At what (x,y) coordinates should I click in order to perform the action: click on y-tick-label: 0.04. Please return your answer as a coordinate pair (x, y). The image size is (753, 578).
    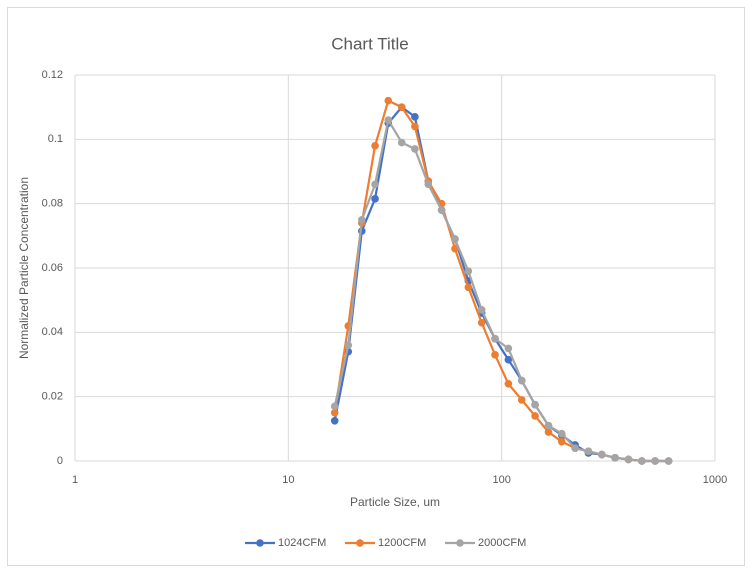
    Looking at the image, I should click on (52, 332).